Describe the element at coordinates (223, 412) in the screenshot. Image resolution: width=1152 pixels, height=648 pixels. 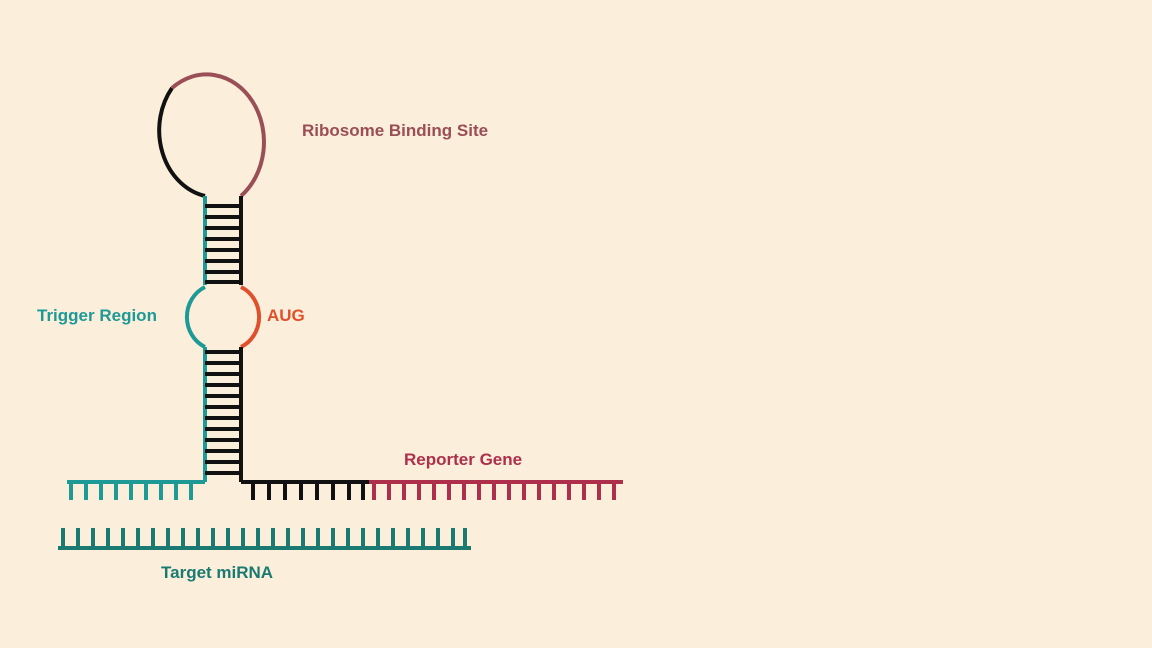
I see `lower-stem-base-pairs` at that location.